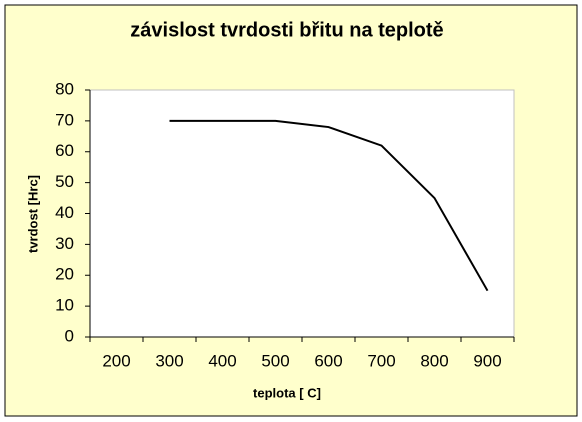 This screenshot has height=422, width=582. What do you see at coordinates (64, 274) in the screenshot?
I see `y-tick-label: 20` at bounding box center [64, 274].